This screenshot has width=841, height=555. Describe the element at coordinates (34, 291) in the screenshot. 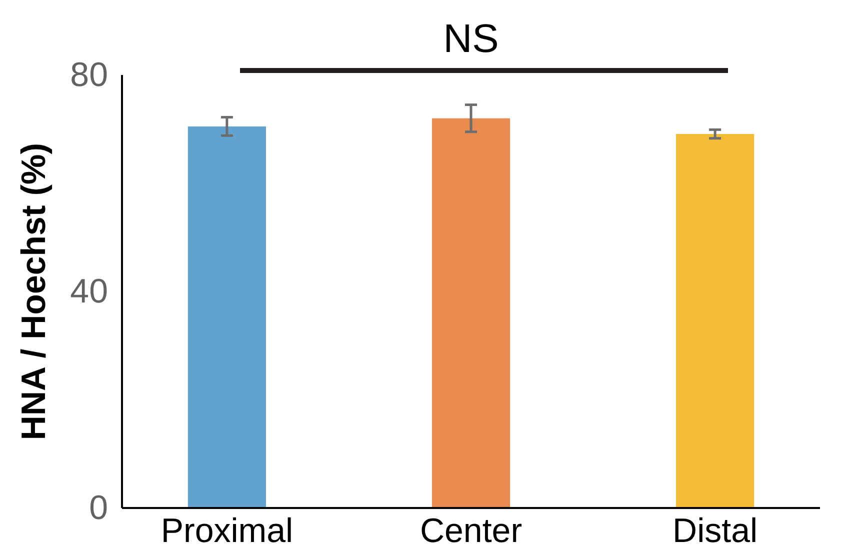

I see `y-axis-title: HNA / Hoechst (%)` at that location.